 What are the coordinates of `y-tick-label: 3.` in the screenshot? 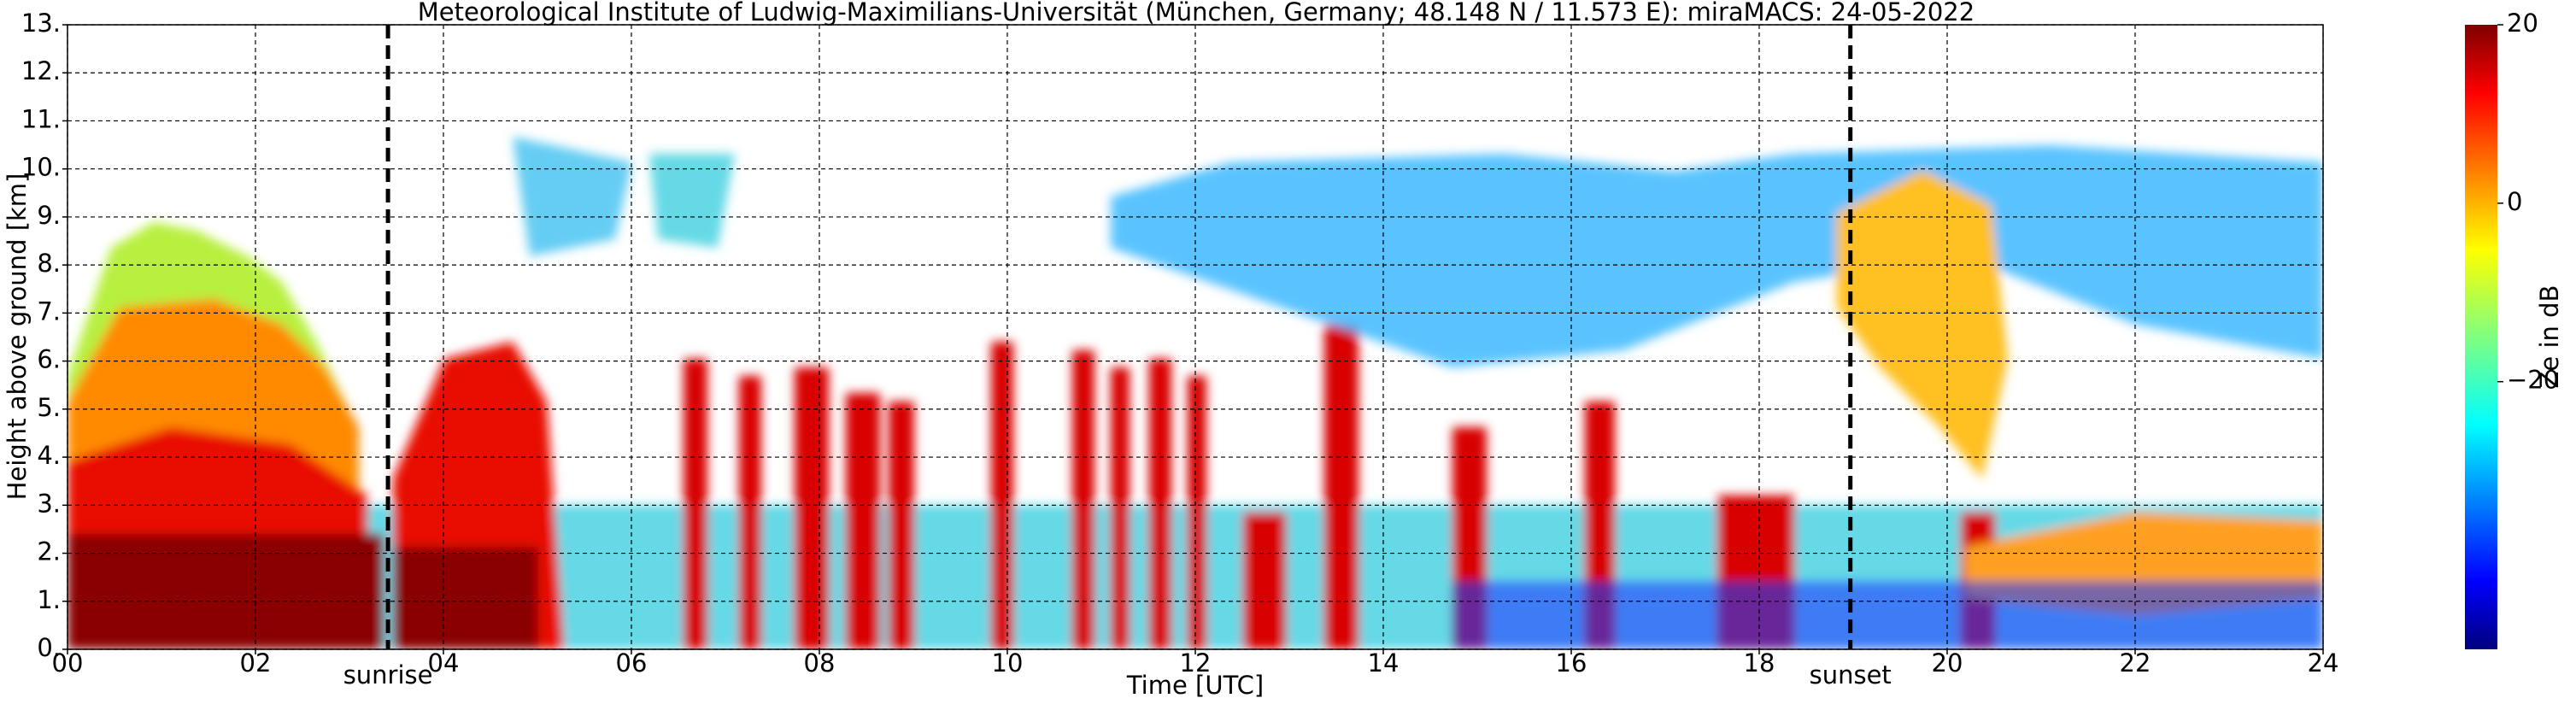 It's located at (49, 503).